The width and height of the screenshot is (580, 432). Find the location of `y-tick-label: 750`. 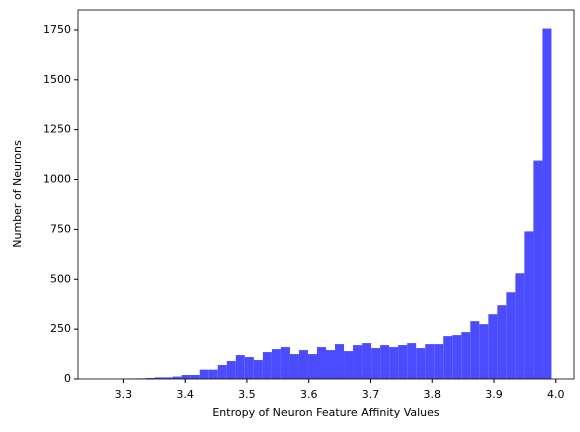

y-tick-label: 750 is located at coordinates (60, 228).